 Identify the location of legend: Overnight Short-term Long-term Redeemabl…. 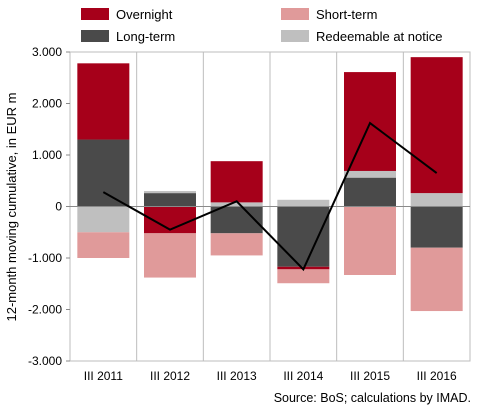
(261, 25).